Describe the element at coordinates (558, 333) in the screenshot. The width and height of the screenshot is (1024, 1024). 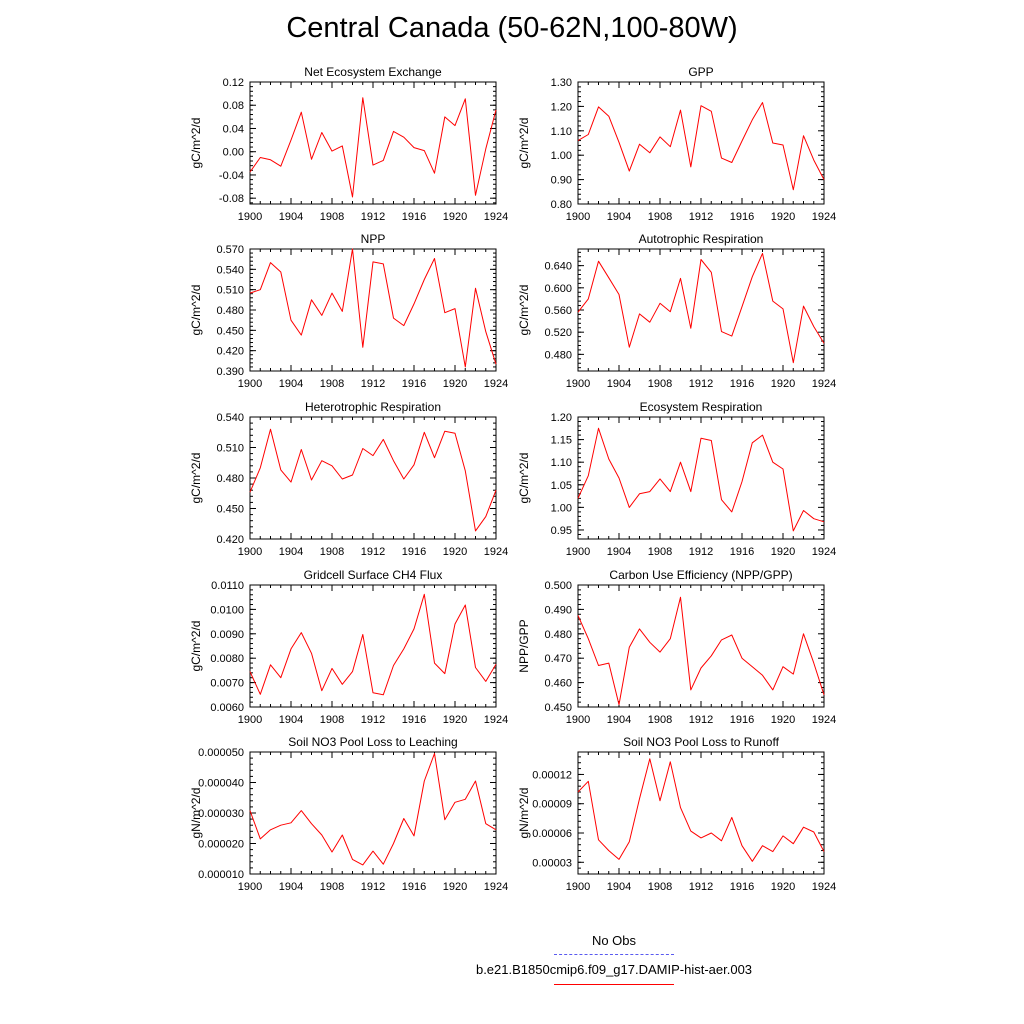
I see `y-tick-label: 0.520` at that location.